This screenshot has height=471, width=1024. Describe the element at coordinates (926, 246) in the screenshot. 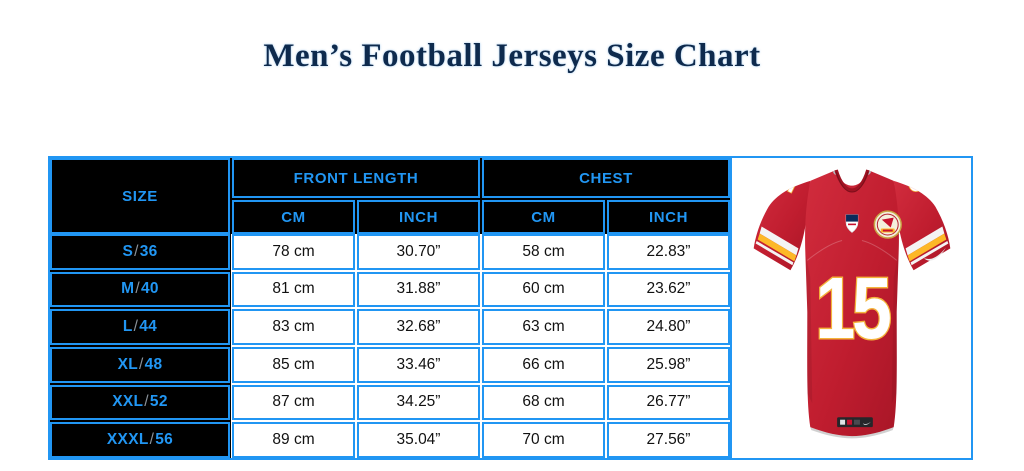

I see `right-sleeve-stripes` at that location.